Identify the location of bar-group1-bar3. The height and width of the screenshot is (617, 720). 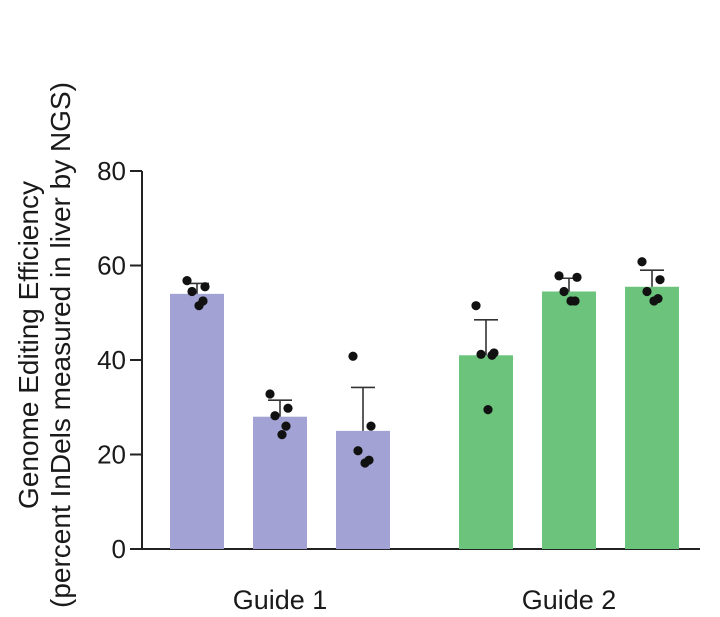
(363, 489).